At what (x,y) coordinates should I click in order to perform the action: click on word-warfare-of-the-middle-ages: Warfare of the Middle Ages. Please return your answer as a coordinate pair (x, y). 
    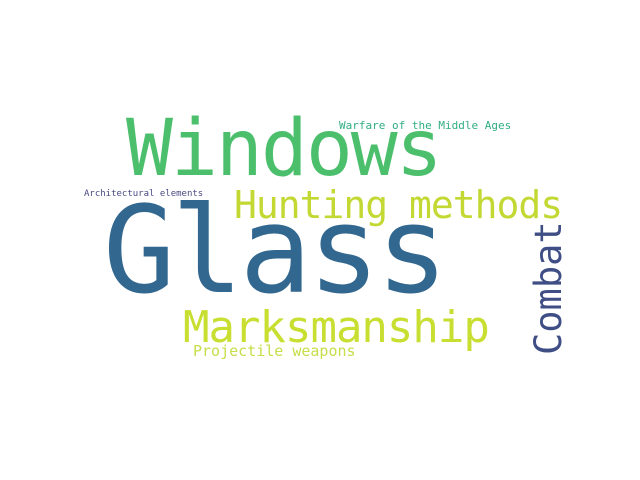
    Looking at the image, I should click on (425, 125).